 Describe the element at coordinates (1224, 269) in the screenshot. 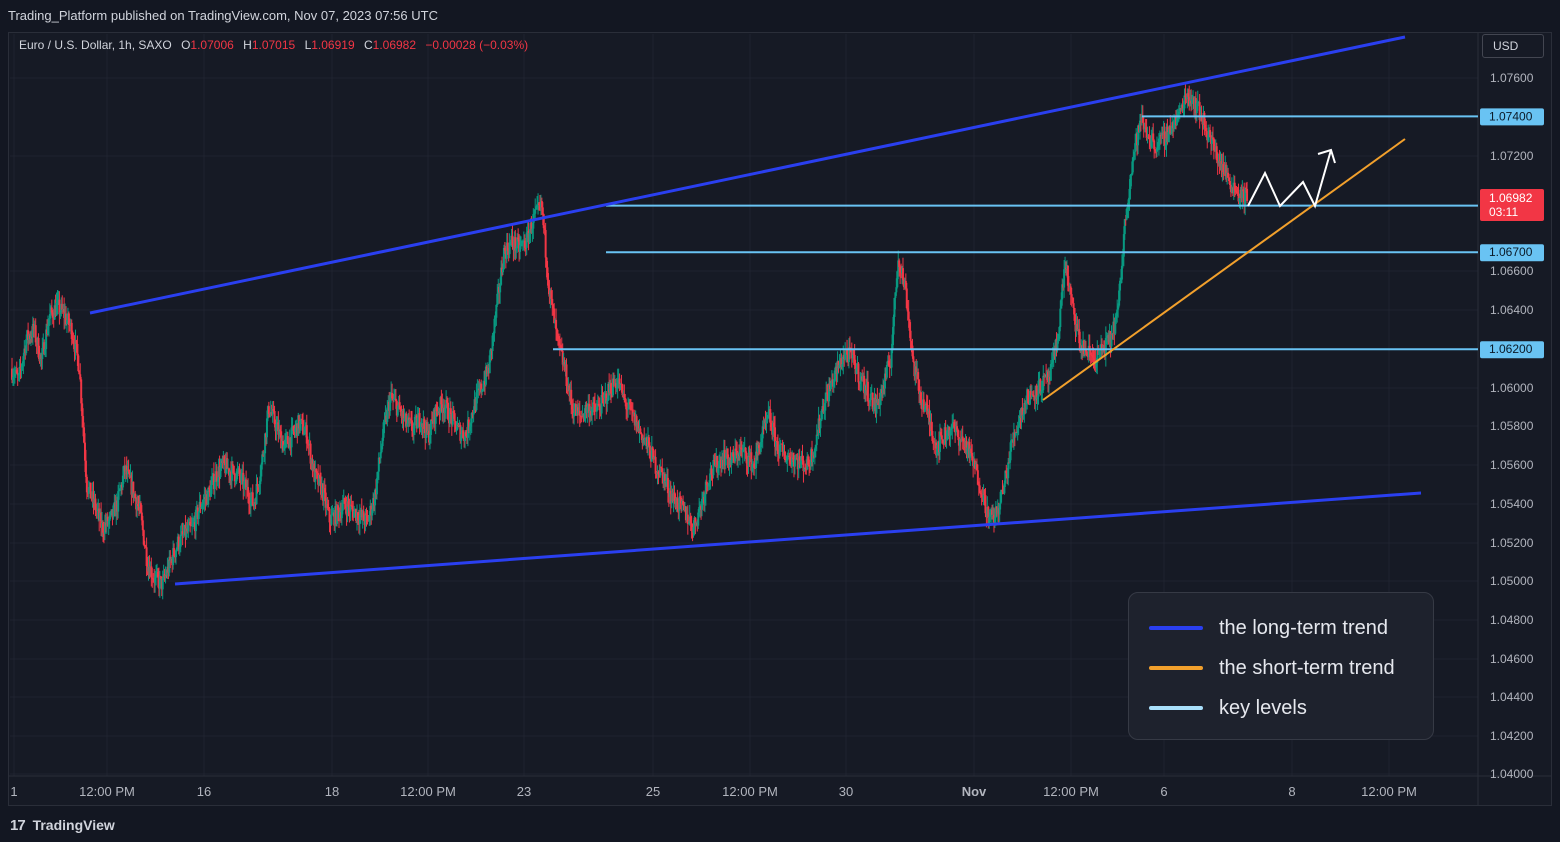

I see `short-term-trendline` at that location.